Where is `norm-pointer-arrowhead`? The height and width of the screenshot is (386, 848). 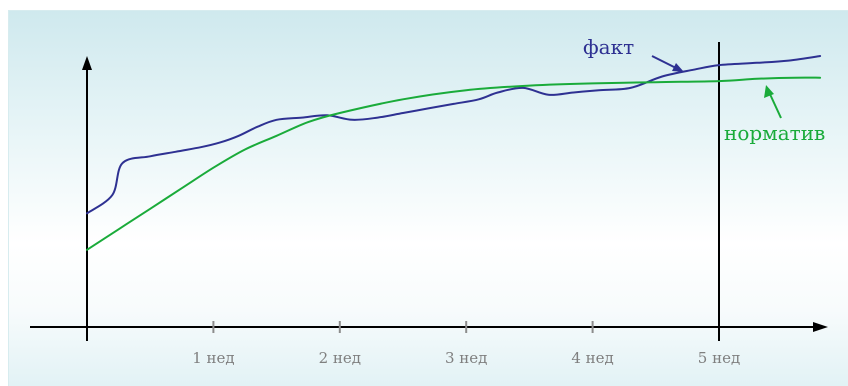
norm-pointer-arrowhead is located at coordinates (769, 91).